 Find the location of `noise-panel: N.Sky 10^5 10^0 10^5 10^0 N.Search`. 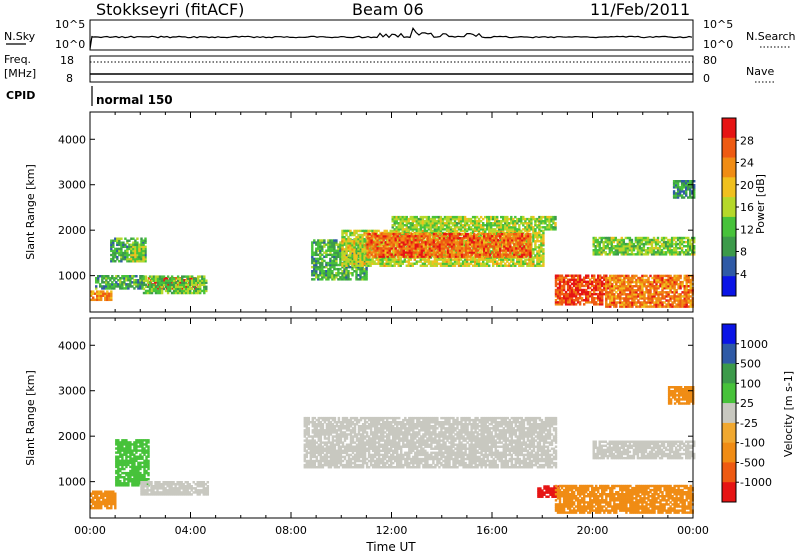

noise-panel: N.Sky 10^5 10^0 10^5 10^0 N.Search is located at coordinates (400, 34).